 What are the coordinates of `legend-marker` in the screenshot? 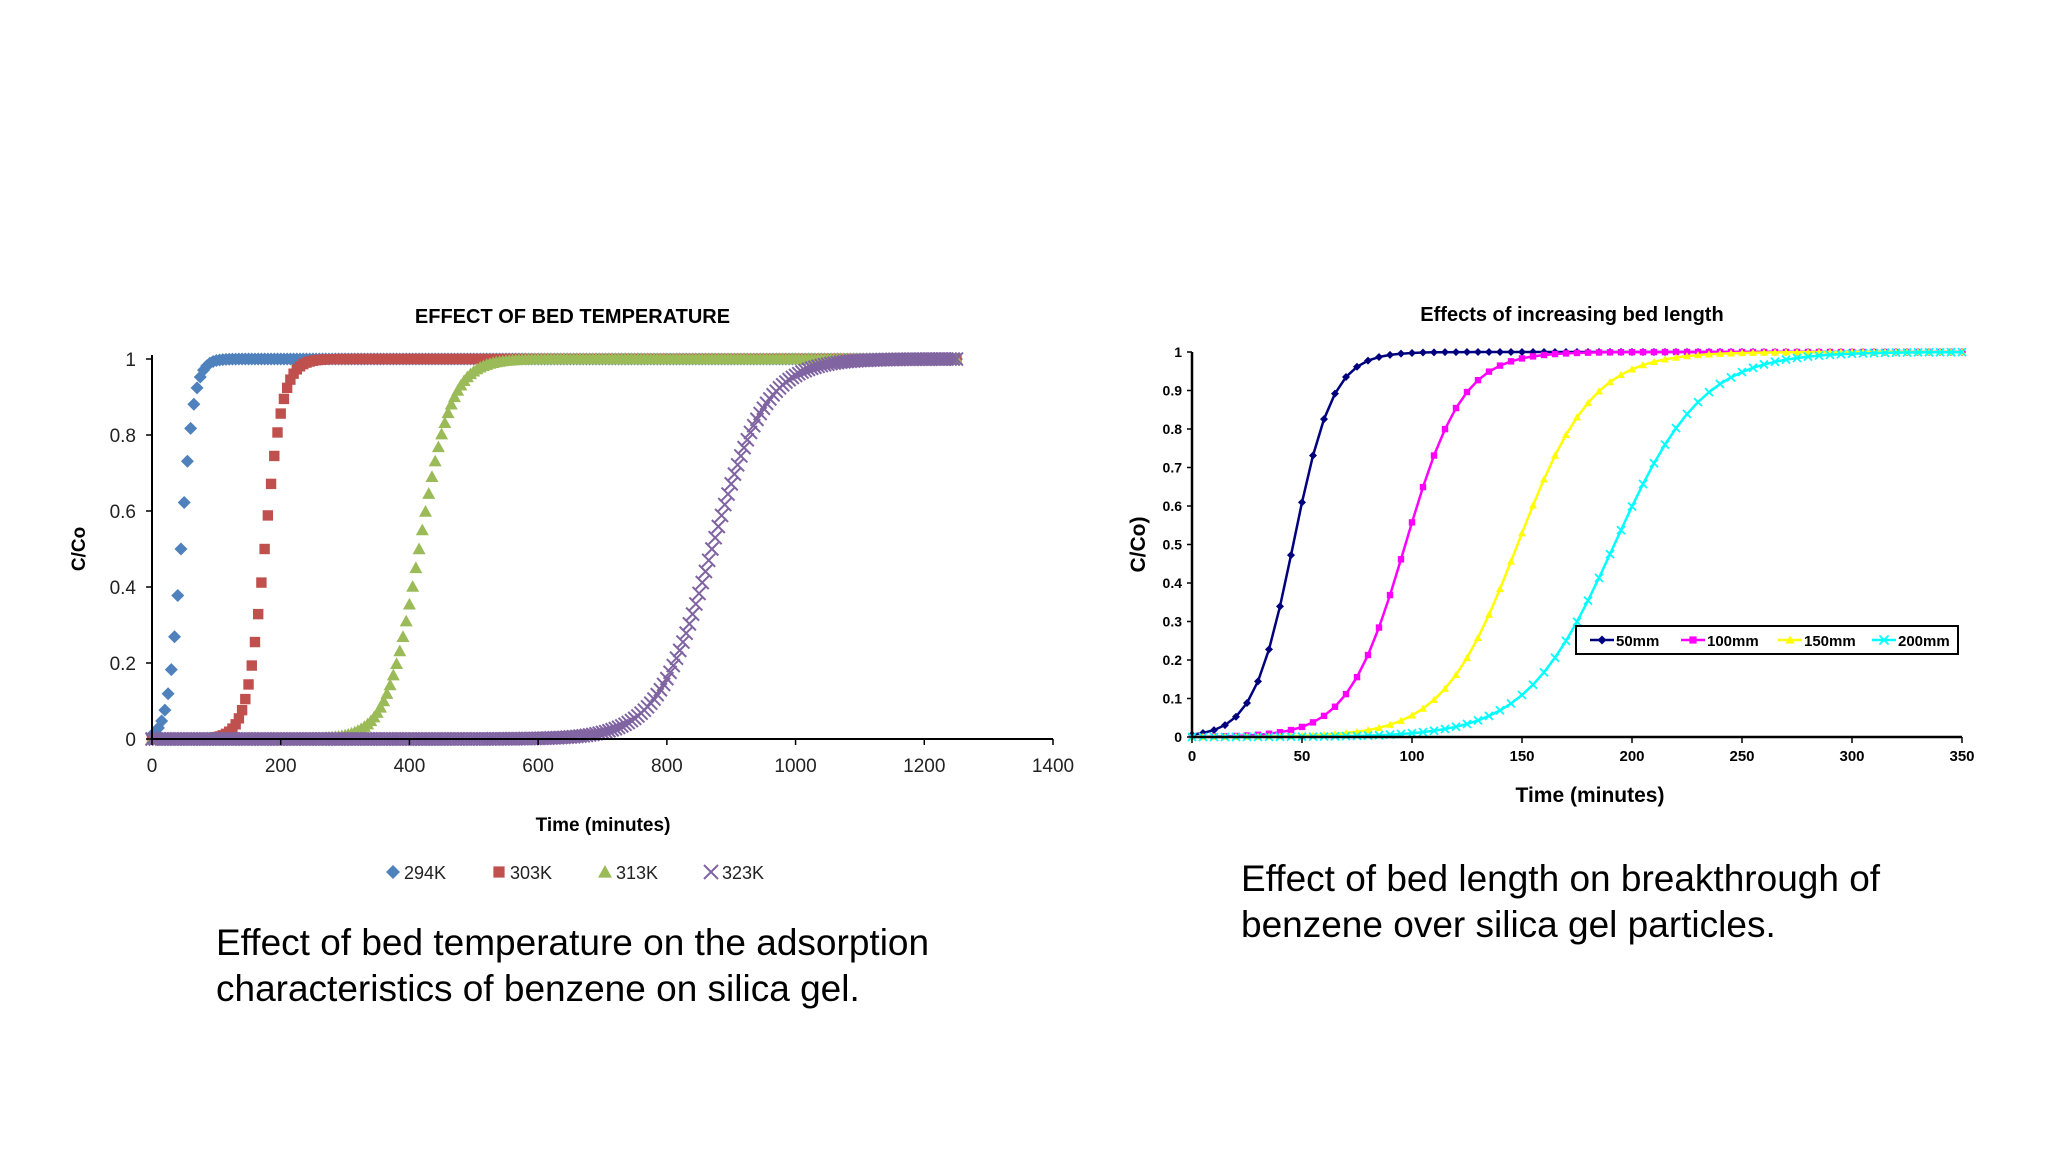 It's located at (393, 872).